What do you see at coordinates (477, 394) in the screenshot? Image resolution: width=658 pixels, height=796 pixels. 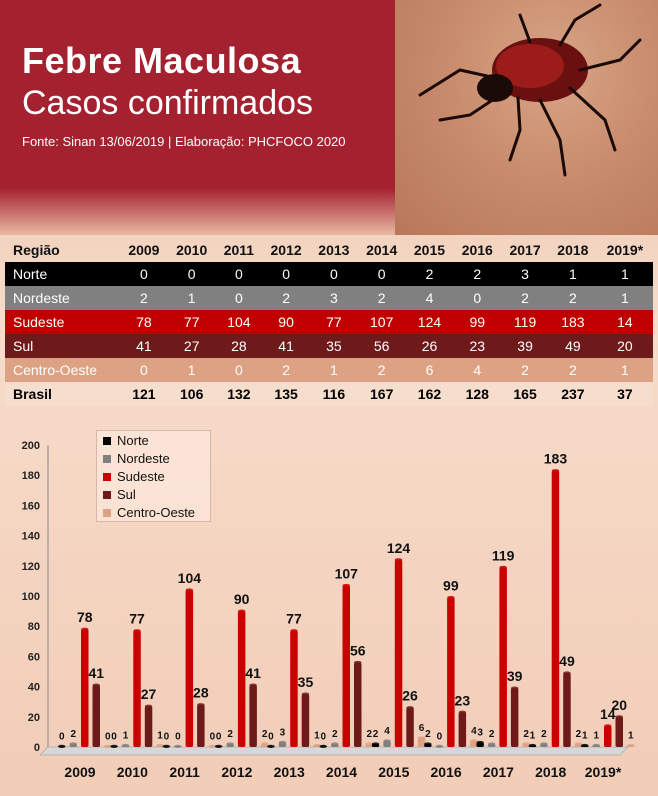 I see `table-cell: 128` at bounding box center [477, 394].